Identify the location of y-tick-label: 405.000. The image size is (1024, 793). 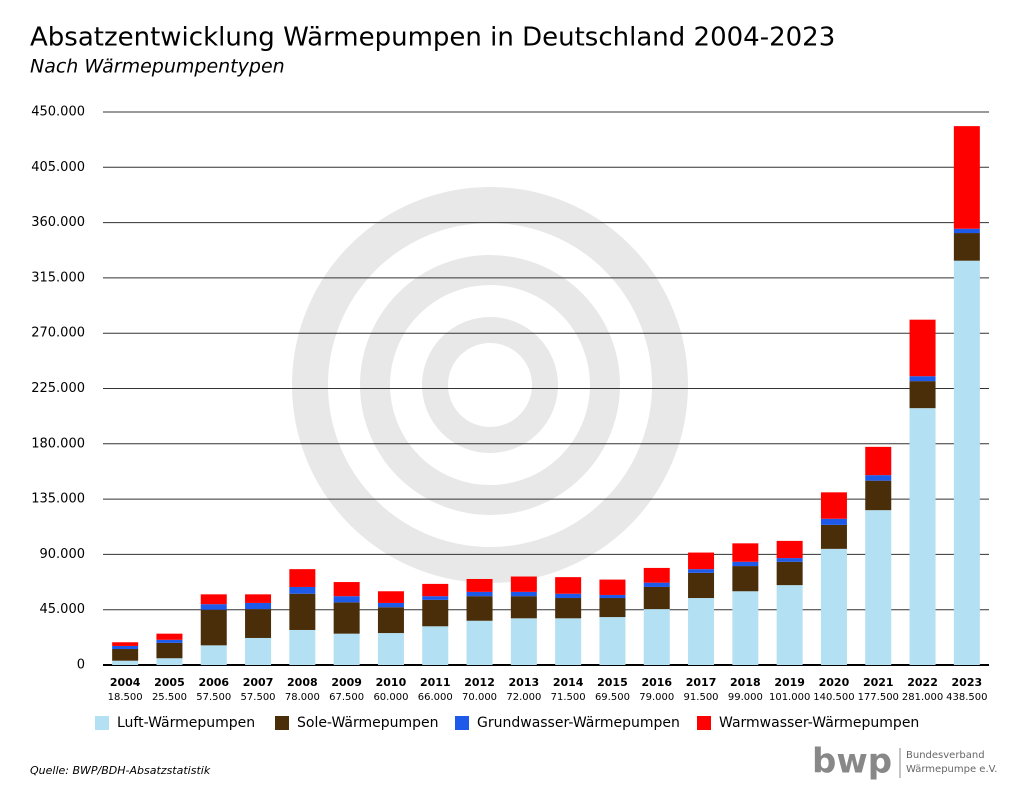
(58, 167).